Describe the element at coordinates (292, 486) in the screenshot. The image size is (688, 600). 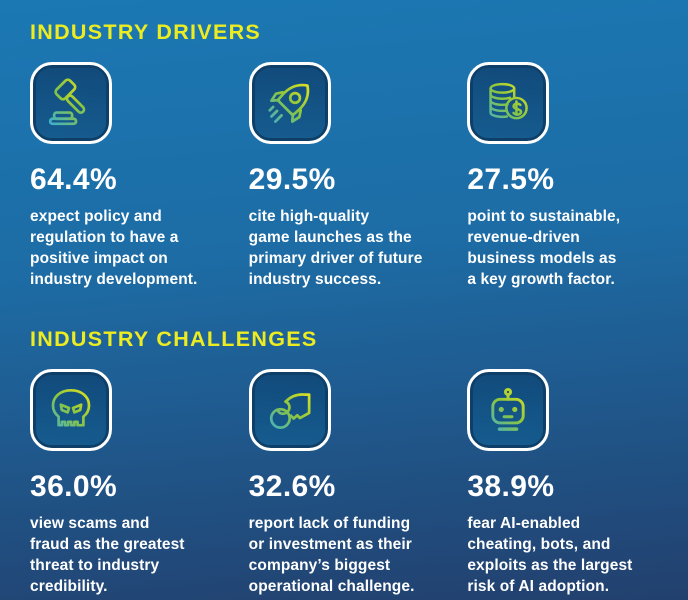
I see `stat-percent: 32.6%` at that location.